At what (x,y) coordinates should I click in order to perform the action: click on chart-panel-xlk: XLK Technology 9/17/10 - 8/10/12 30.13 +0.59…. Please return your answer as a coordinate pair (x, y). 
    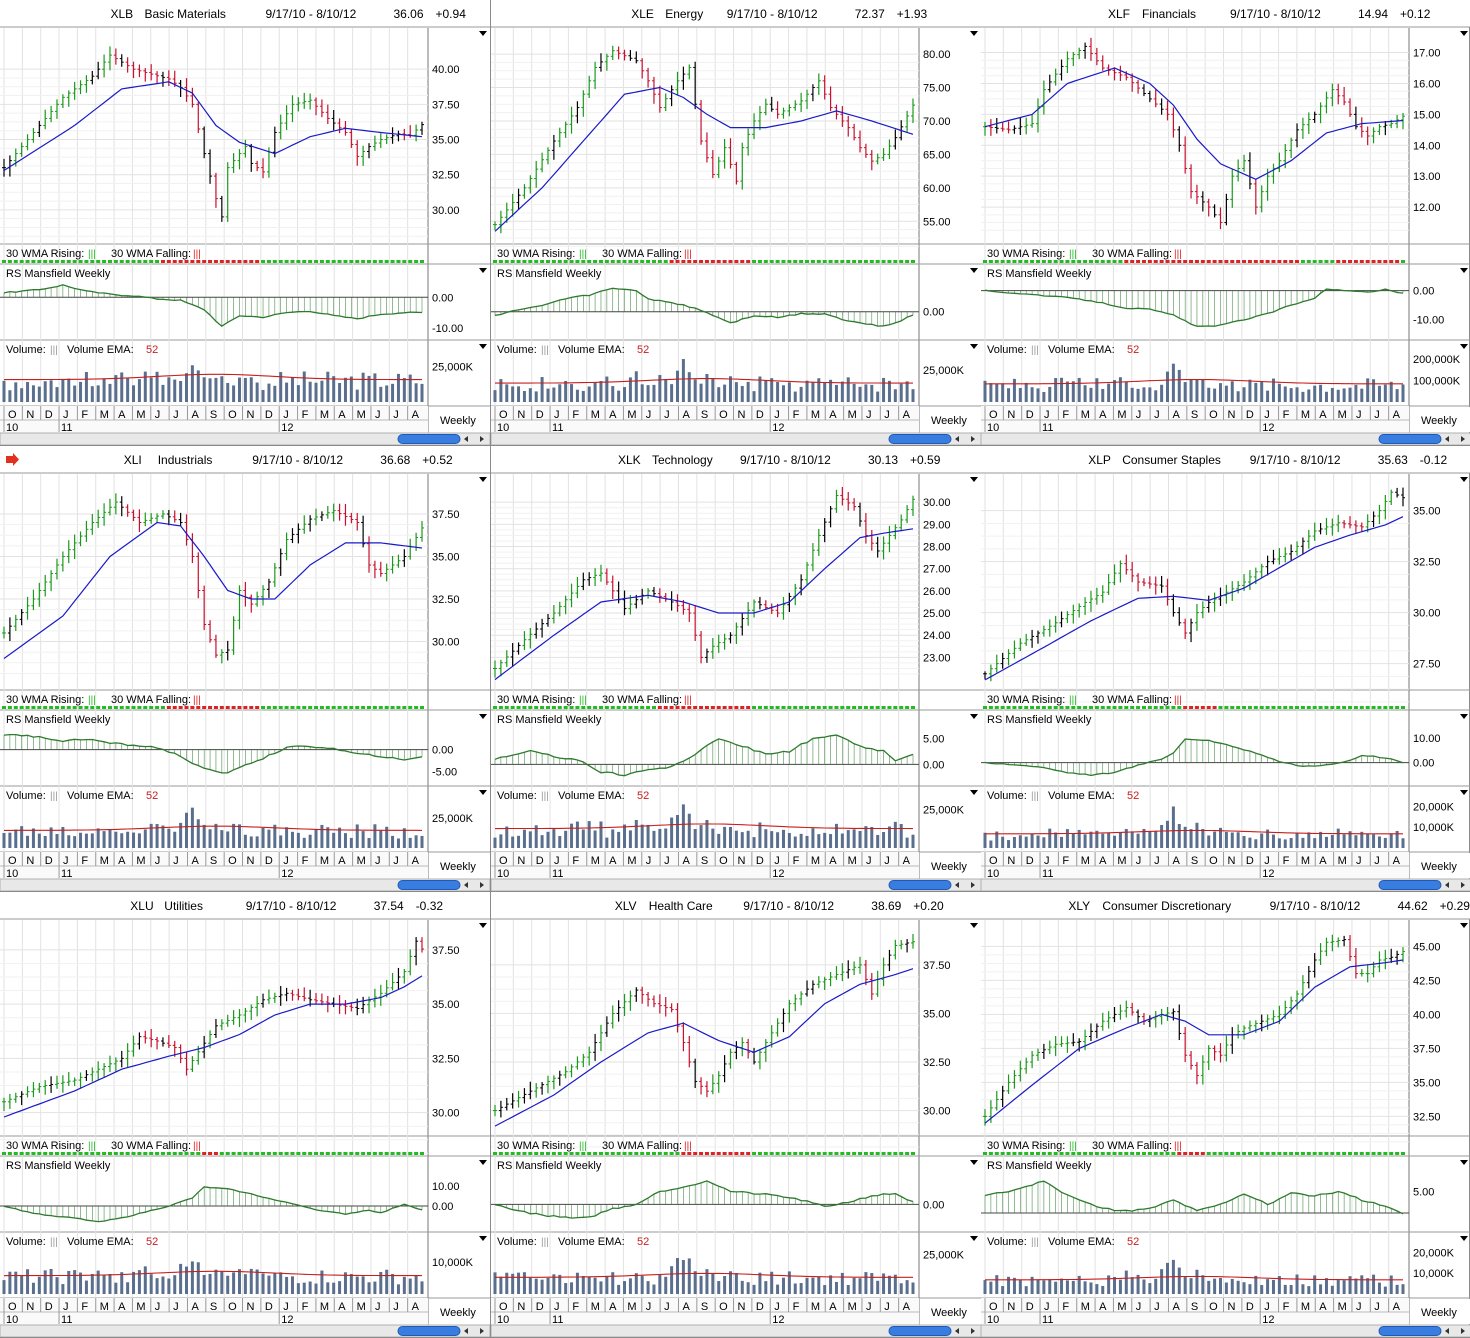
    Looking at the image, I should click on (736, 669).